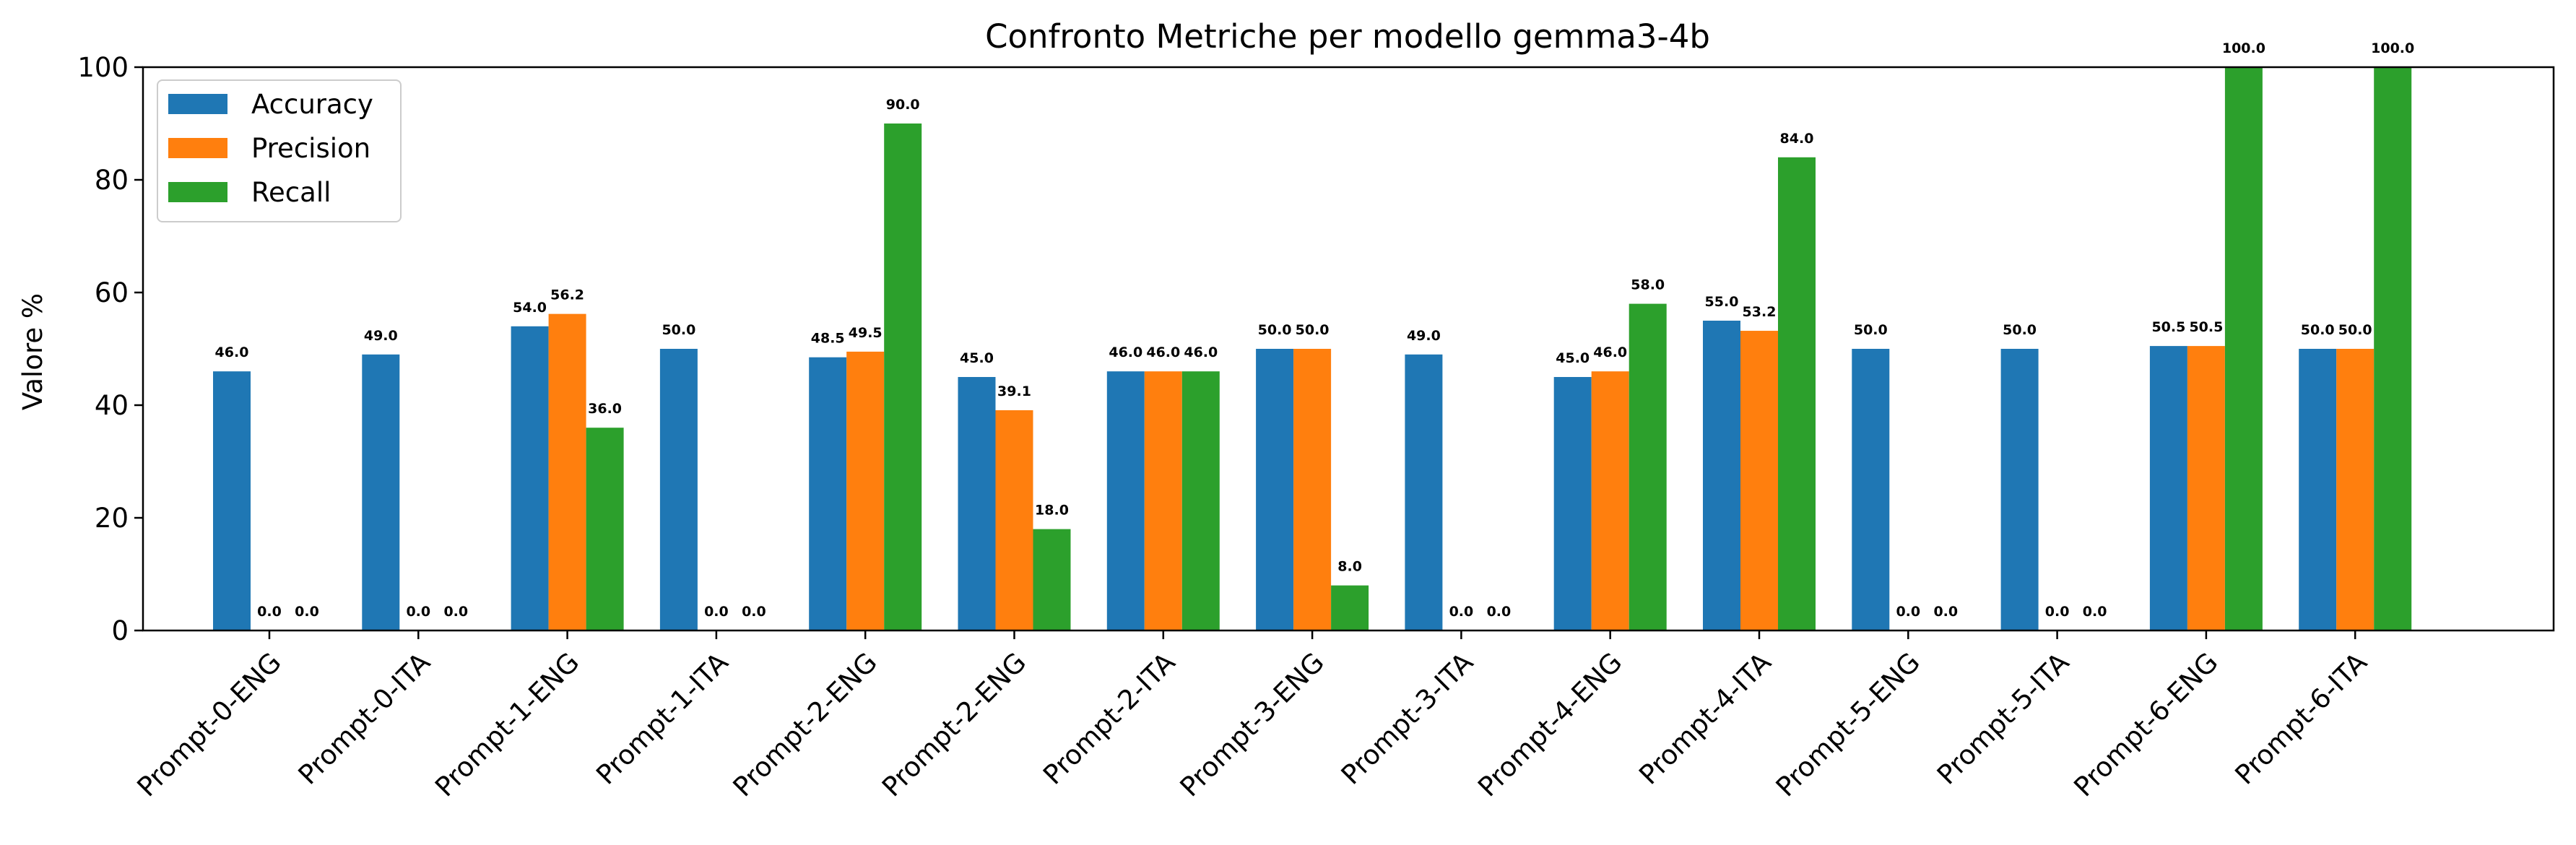 The image size is (2576, 845). Describe the element at coordinates (1014, 391) in the screenshot. I see `data-label: 39.1` at that location.